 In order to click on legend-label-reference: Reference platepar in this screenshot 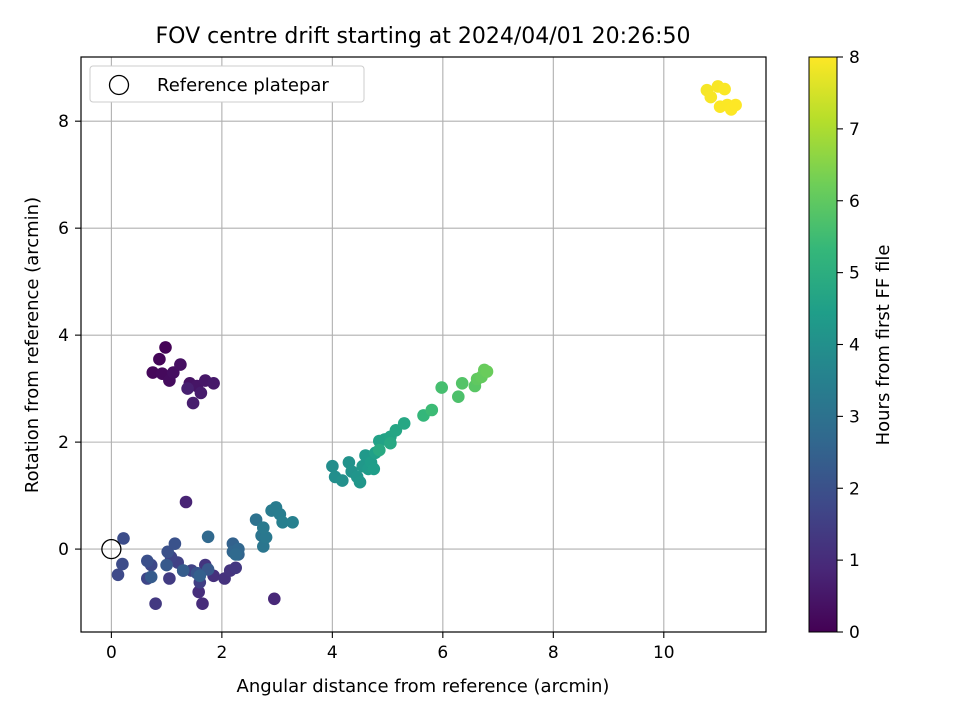, I will do `click(243, 85)`.